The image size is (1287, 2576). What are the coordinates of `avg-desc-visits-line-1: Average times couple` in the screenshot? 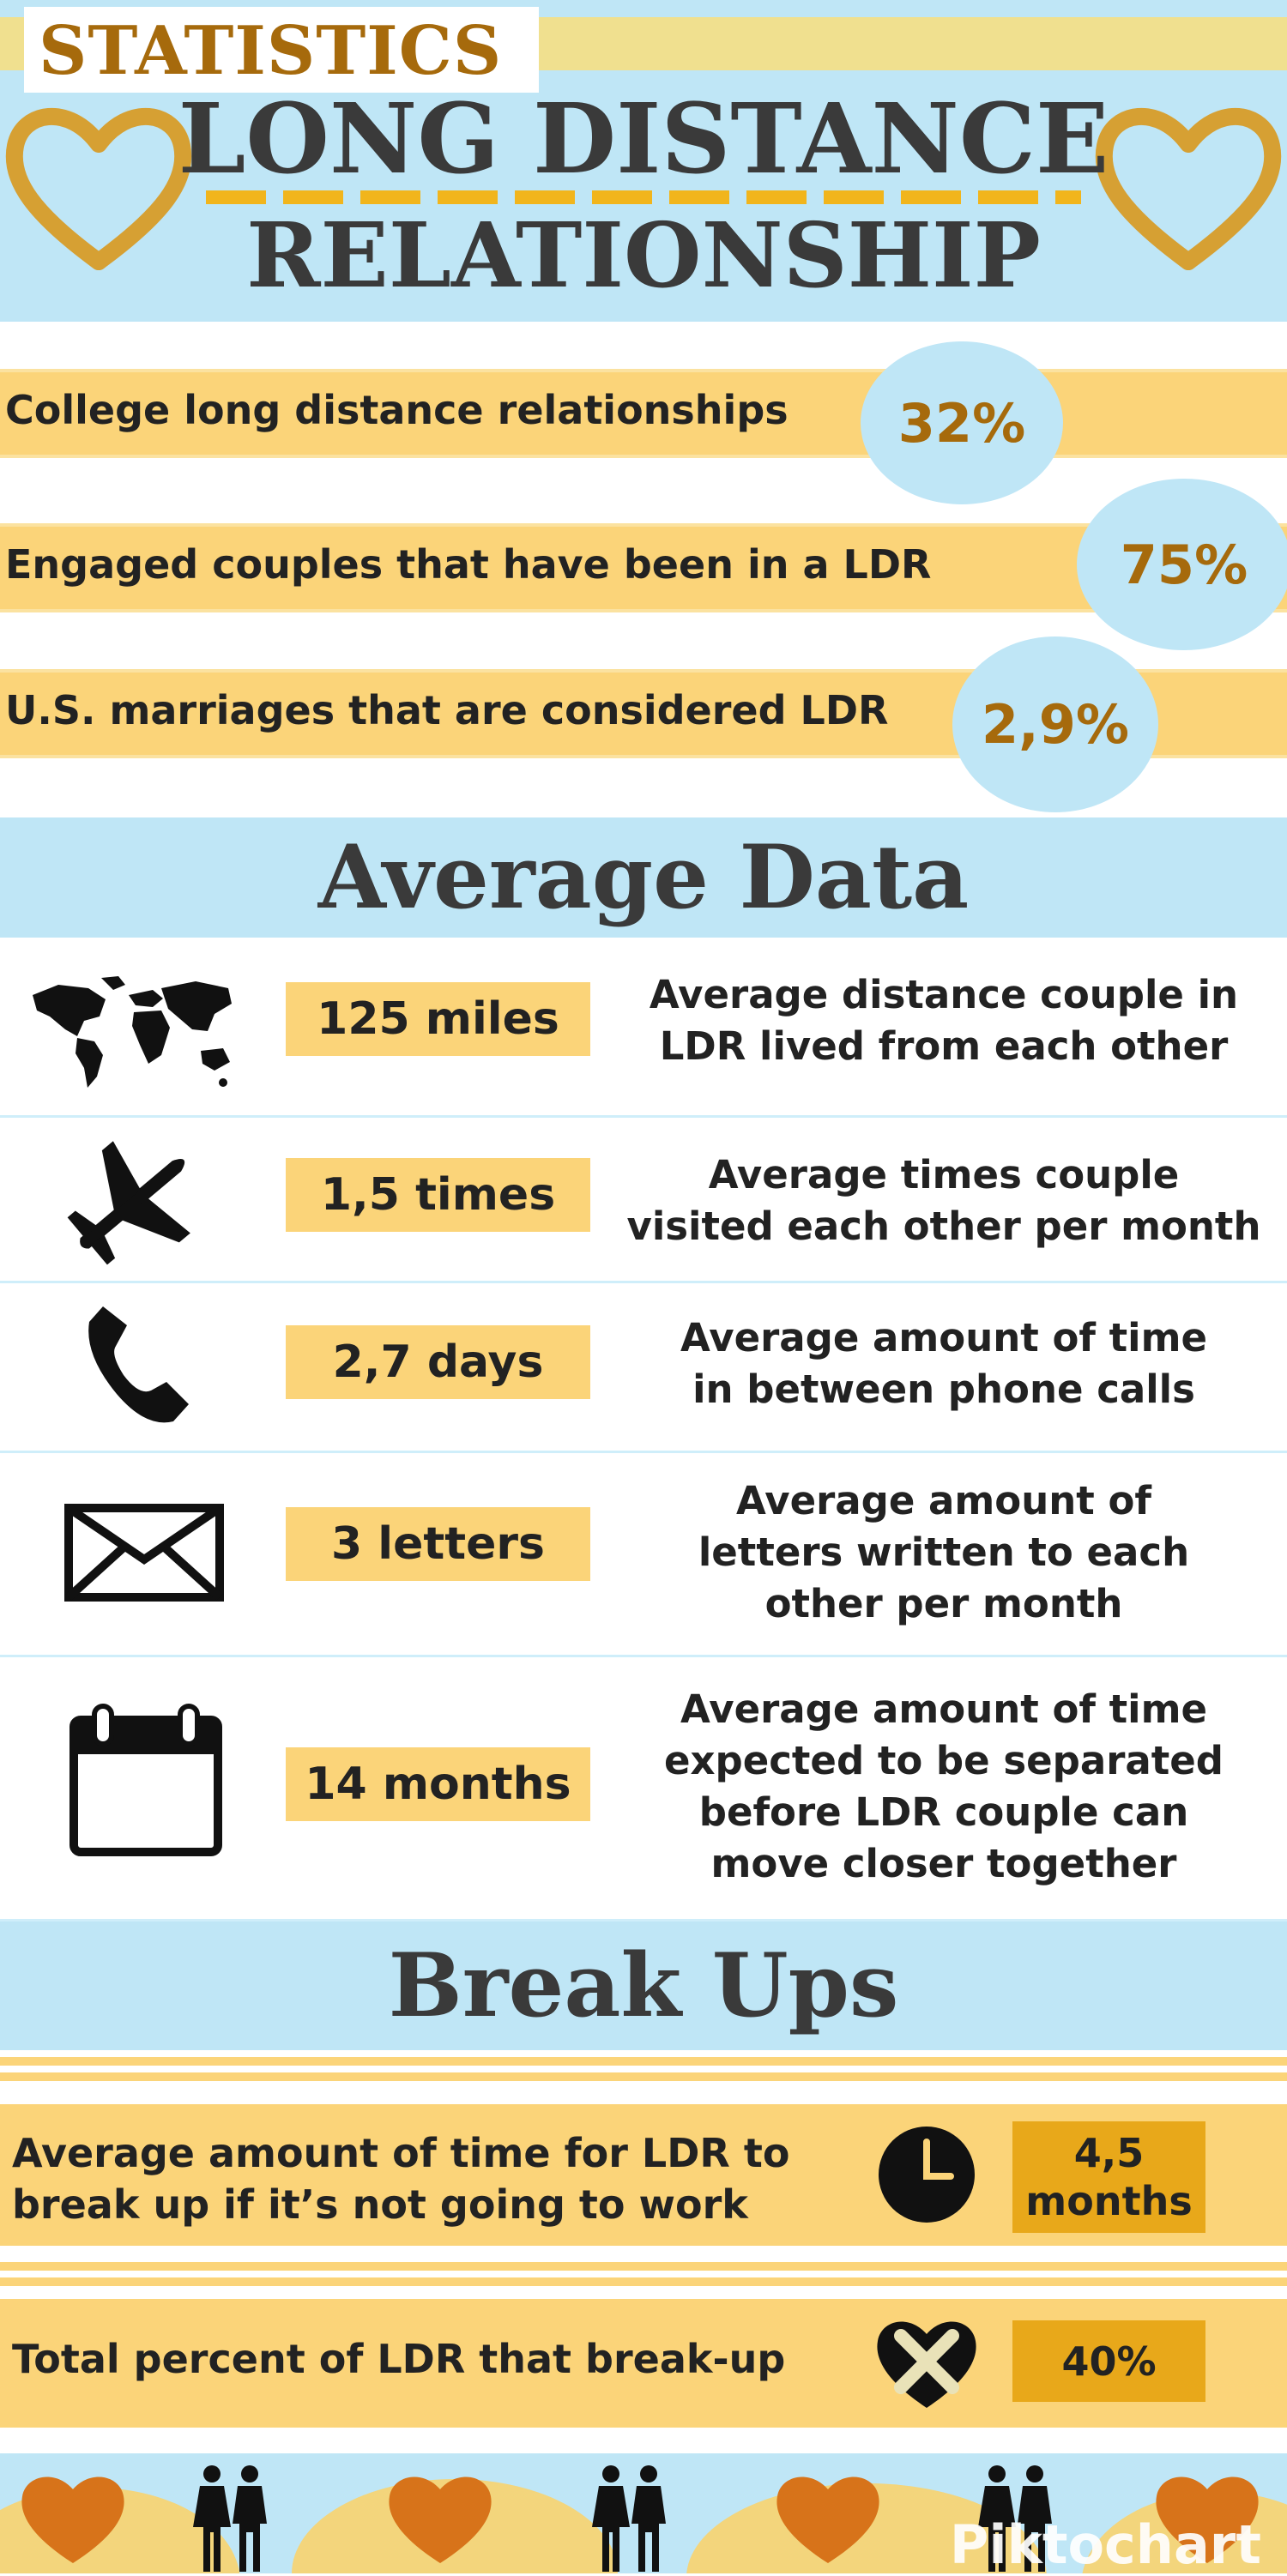 It's located at (944, 1175).